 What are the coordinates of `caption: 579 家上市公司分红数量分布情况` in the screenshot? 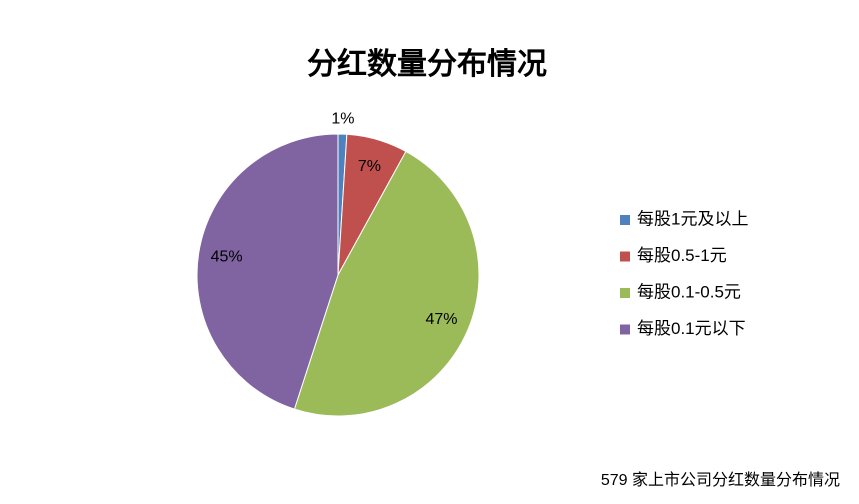 It's located at (720, 480).